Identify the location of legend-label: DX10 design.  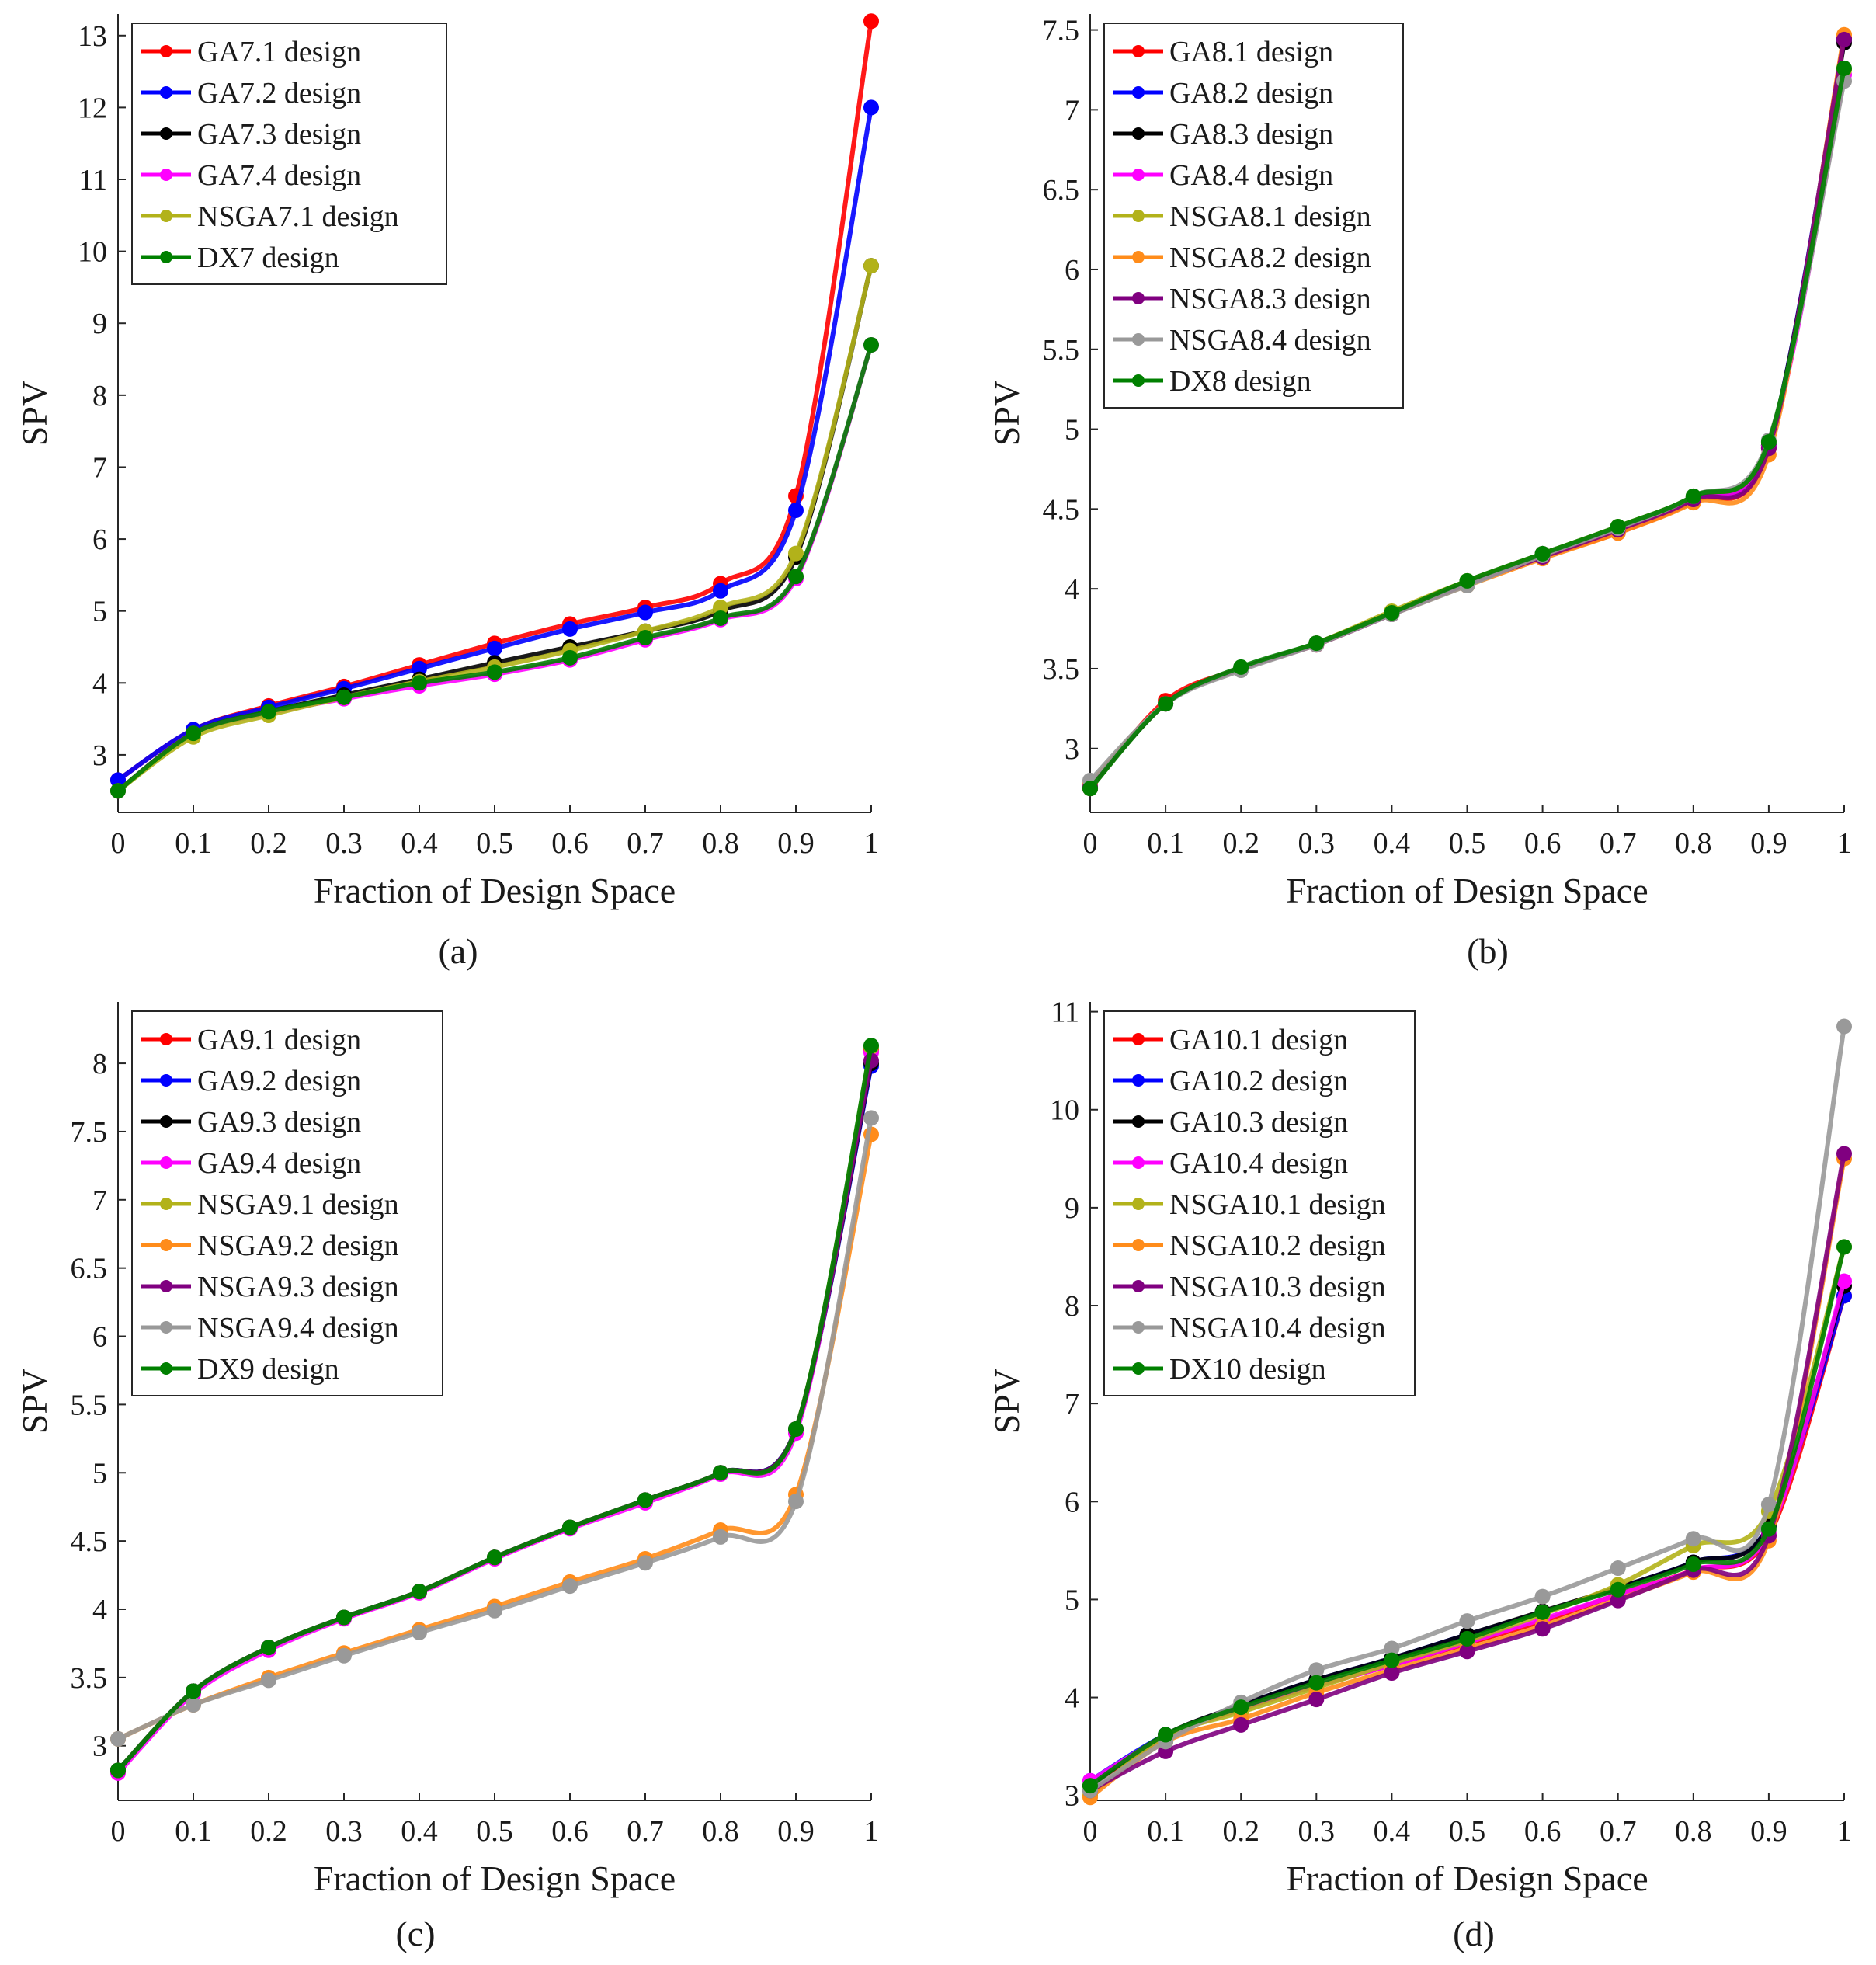
(1248, 1369).